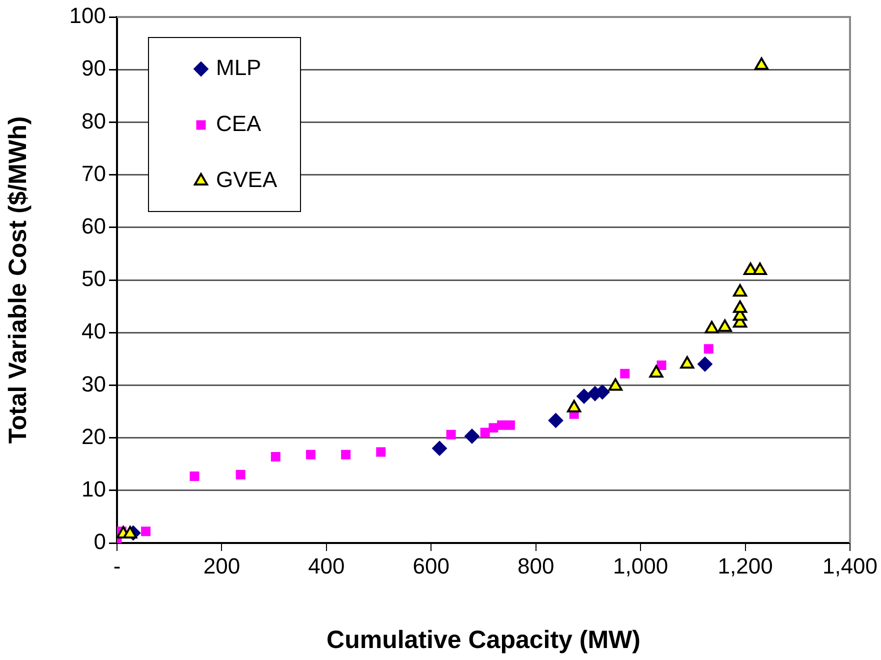 The height and width of the screenshot is (660, 881). I want to click on x-tick-label: 600, so click(431, 565).